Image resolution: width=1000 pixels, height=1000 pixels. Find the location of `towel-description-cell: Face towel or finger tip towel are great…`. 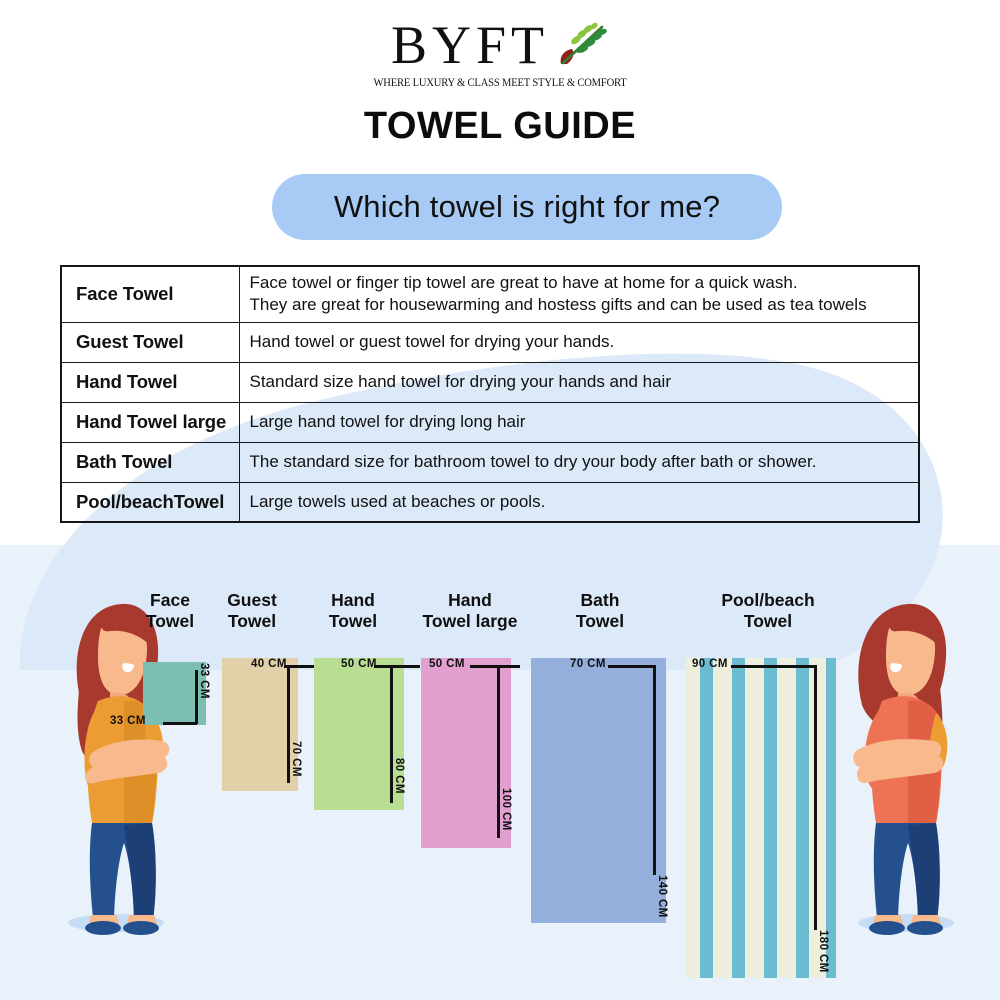

towel-description-cell: Face towel or finger tip towel are great… is located at coordinates (579, 294).